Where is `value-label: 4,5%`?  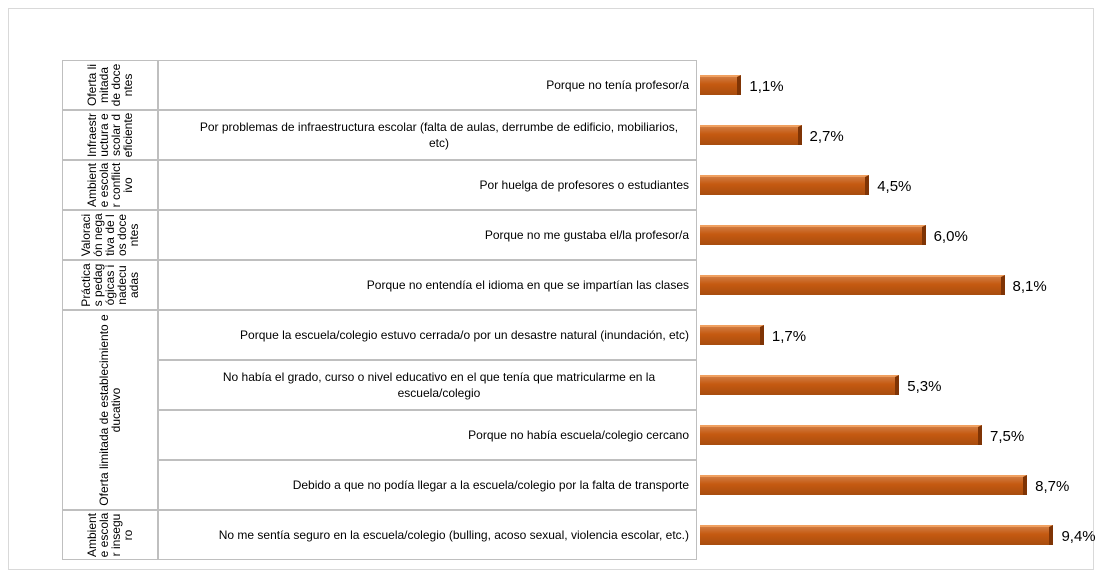
value-label: 4,5% is located at coordinates (894, 186).